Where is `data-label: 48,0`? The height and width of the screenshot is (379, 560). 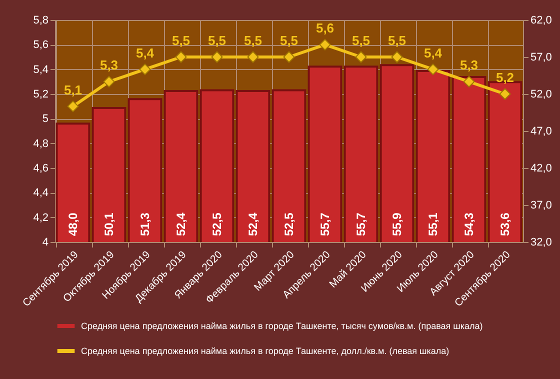 data-label: 48,0 is located at coordinates (73, 224).